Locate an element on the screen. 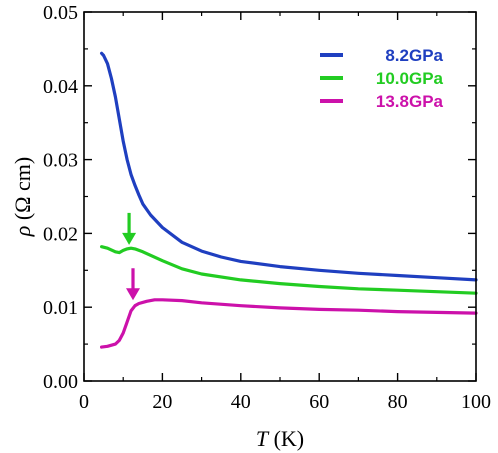 This screenshot has width=498, height=453. y-tick-label: 0.03 is located at coordinates (60, 161).